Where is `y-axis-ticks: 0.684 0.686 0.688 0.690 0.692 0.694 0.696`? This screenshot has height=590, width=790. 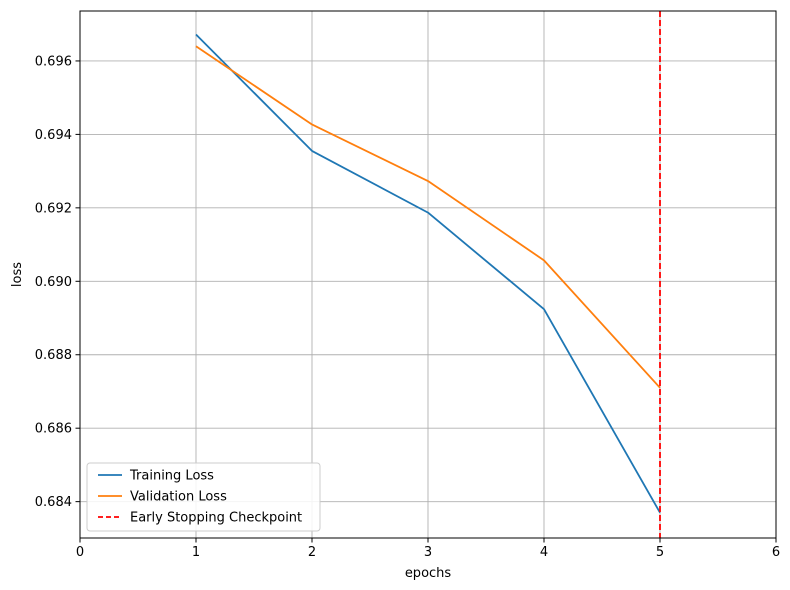
y-axis-ticks: 0.684 0.686 0.688 0.690 0.692 0.694 0.696 is located at coordinates (57, 282).